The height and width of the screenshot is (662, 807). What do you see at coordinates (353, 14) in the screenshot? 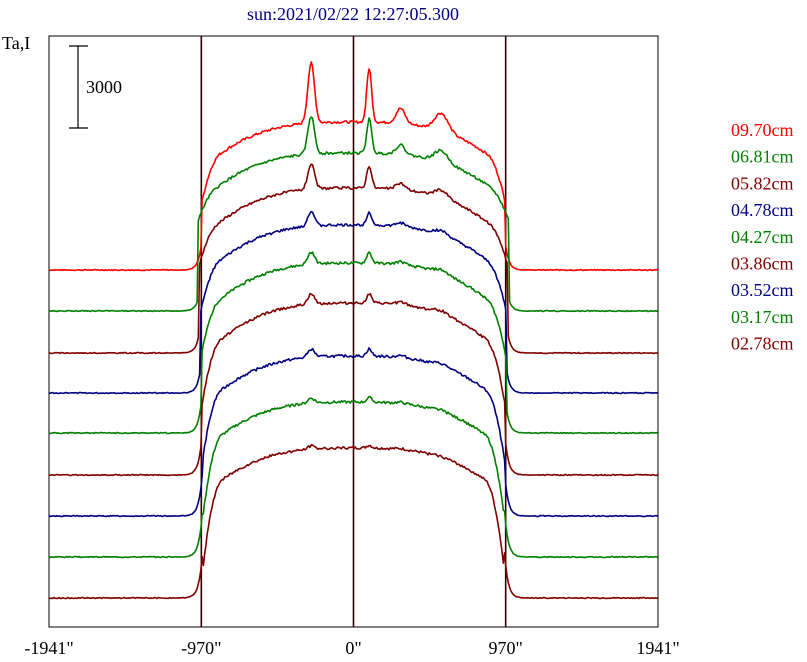
I see `chart-title: sun:2021/02/22 12:27:05.300` at bounding box center [353, 14].